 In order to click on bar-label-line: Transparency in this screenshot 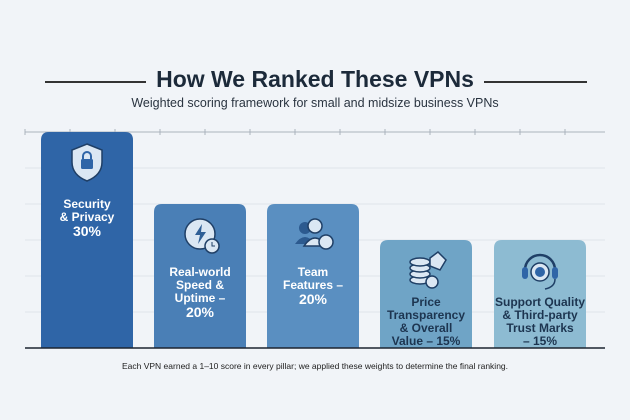, I will do `click(426, 315)`.